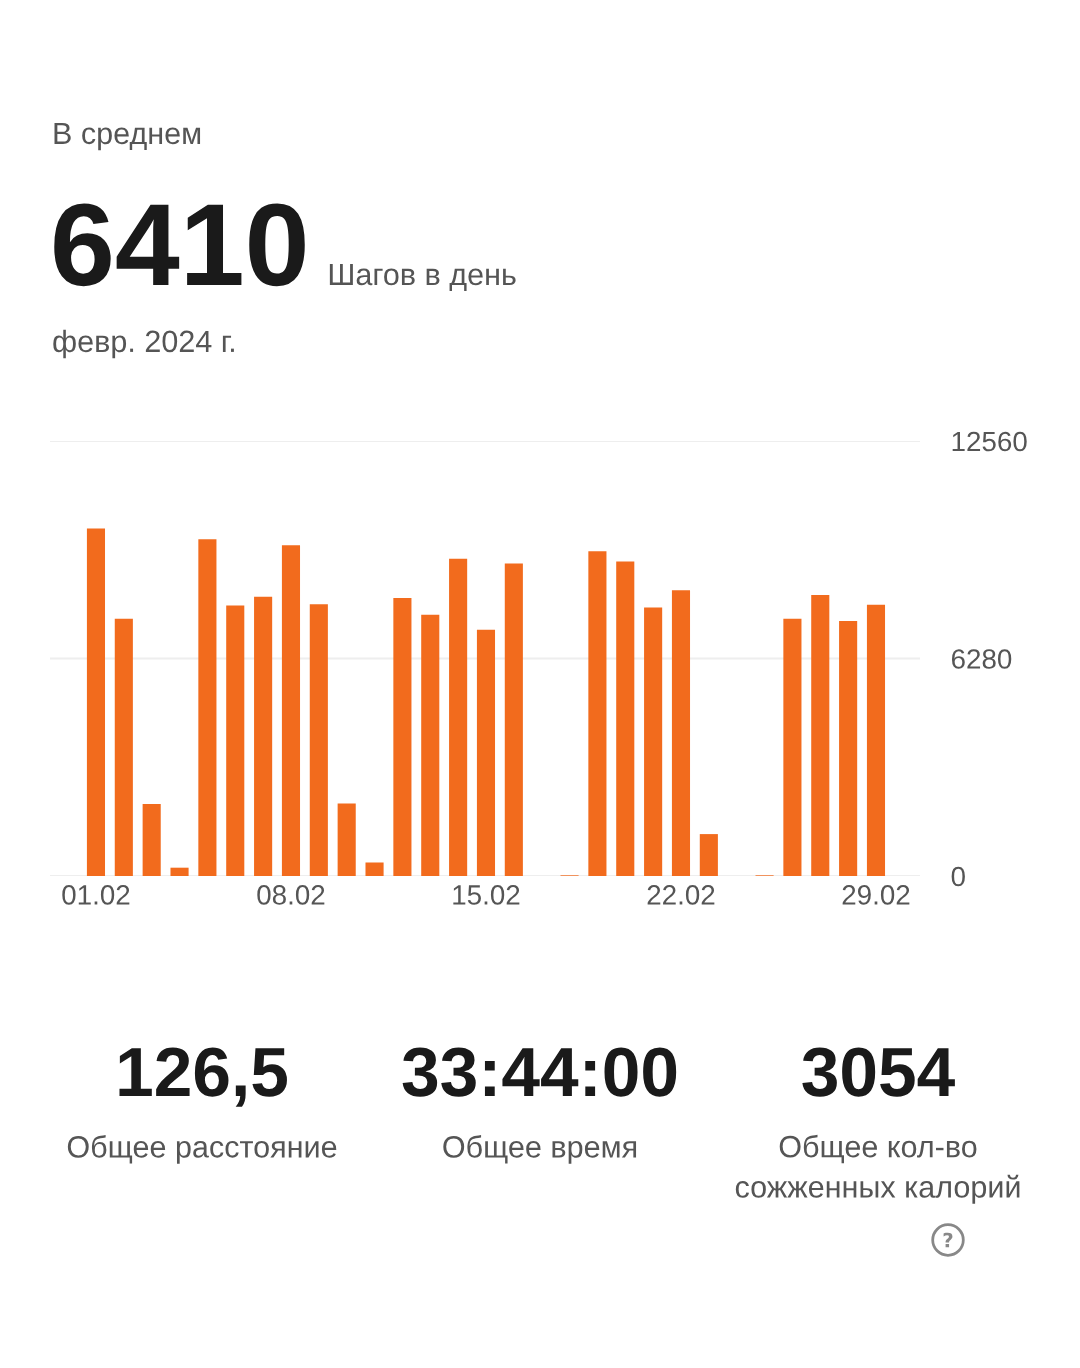 The width and height of the screenshot is (1080, 1368). What do you see at coordinates (291, 895) in the screenshot?
I see `x-tick-label: 08.02` at bounding box center [291, 895].